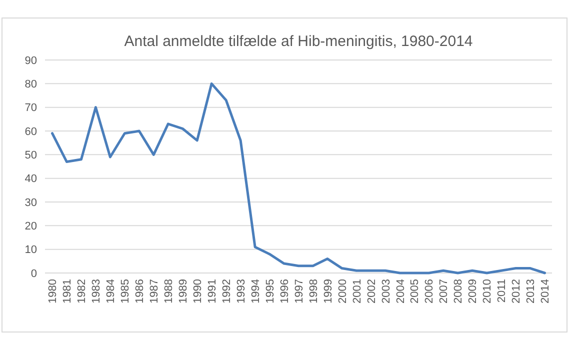 This screenshot has height=355, width=569. What do you see at coordinates (444, 291) in the screenshot?
I see `x-tick-label: 2007` at bounding box center [444, 291].